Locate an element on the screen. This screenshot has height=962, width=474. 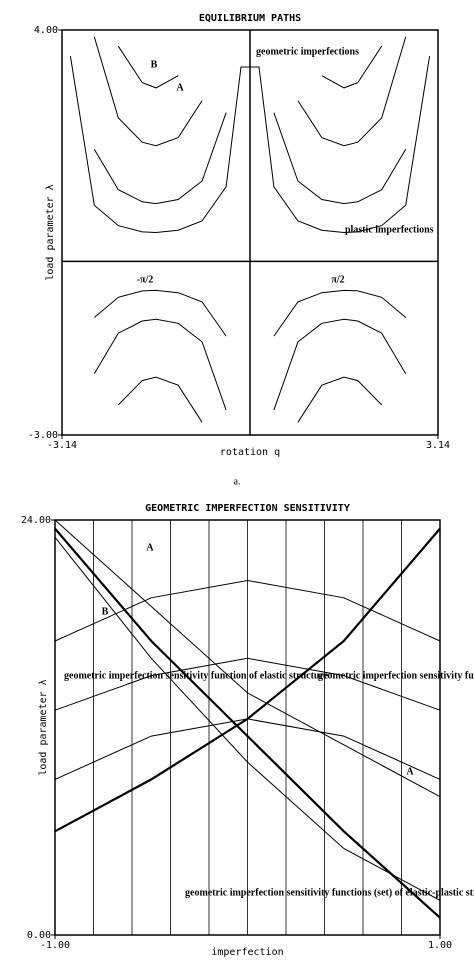
x-tick-label: 3.14 is located at coordinates (438, 445).